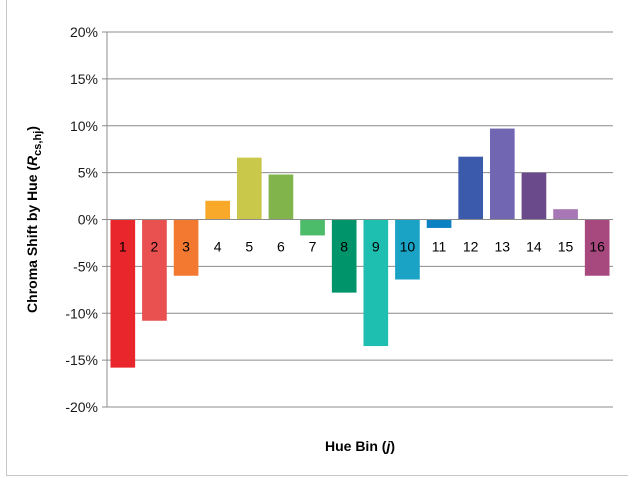  I want to click on y-tick-label: -15%, so click(81, 360).